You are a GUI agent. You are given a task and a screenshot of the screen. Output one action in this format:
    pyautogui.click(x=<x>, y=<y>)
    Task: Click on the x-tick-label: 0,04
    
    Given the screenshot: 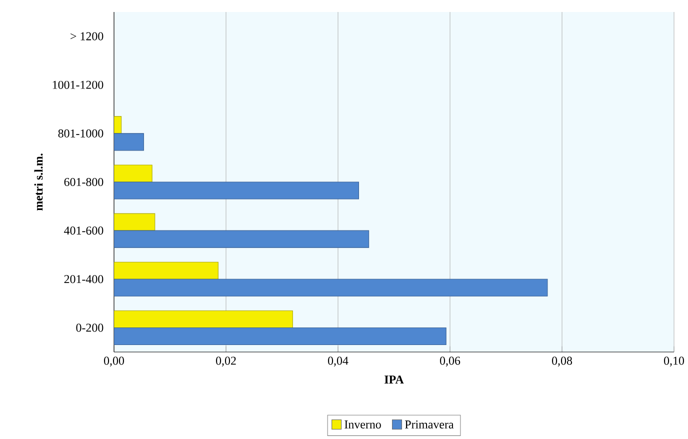 What is the action you would take?
    pyautogui.click(x=338, y=361)
    